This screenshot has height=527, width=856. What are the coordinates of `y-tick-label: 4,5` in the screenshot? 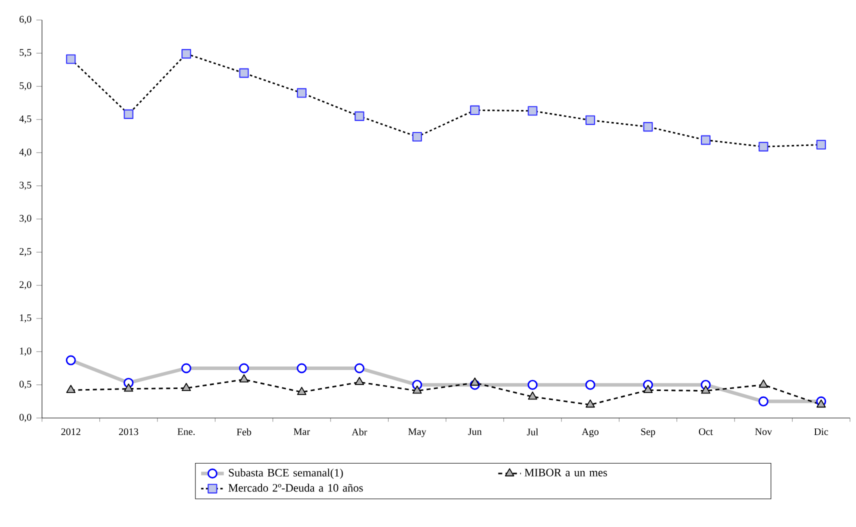 It's located at (25, 119).